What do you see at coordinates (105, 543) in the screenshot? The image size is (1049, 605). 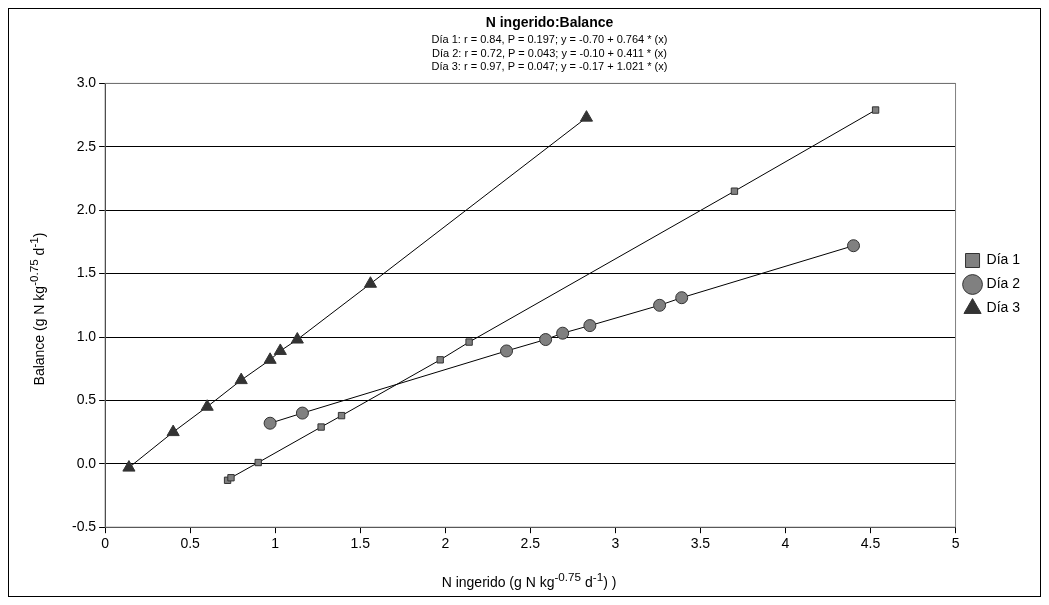 I see `x-tick-label: 0` at bounding box center [105, 543].